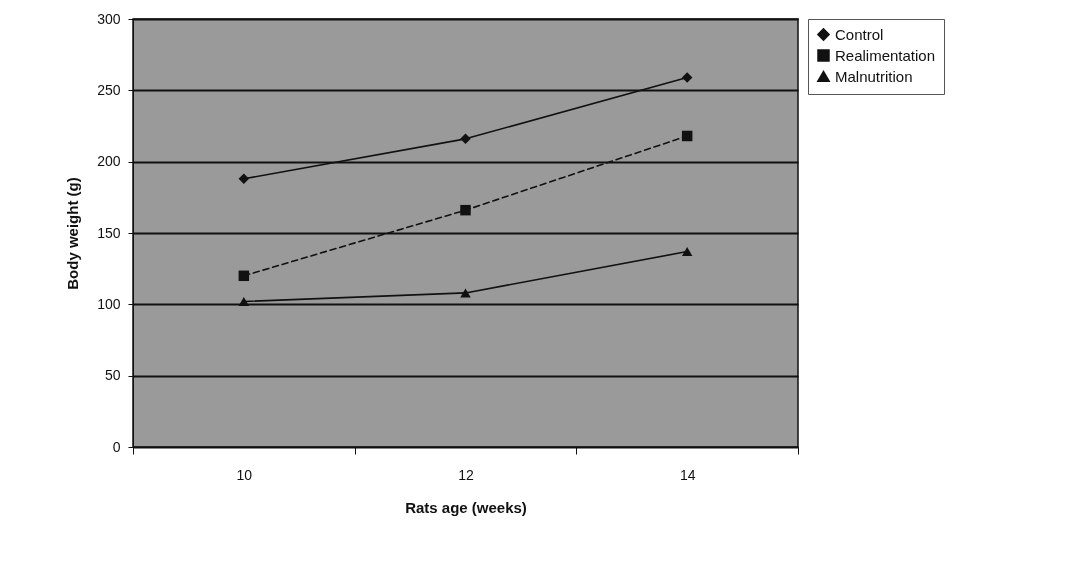 The image size is (1088, 566). Describe the element at coordinates (859, 34) in the screenshot. I see `legend-label: Control` at that location.